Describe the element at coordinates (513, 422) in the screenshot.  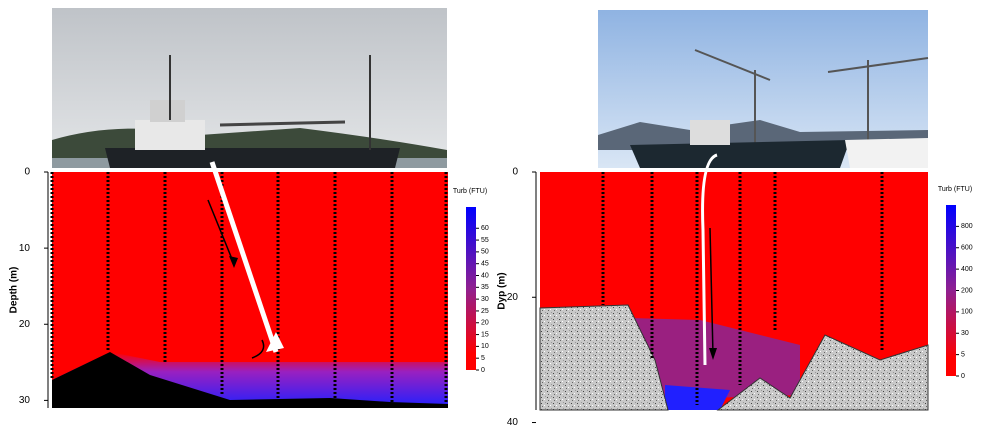
I see `y-tick-label: 40` at that location.